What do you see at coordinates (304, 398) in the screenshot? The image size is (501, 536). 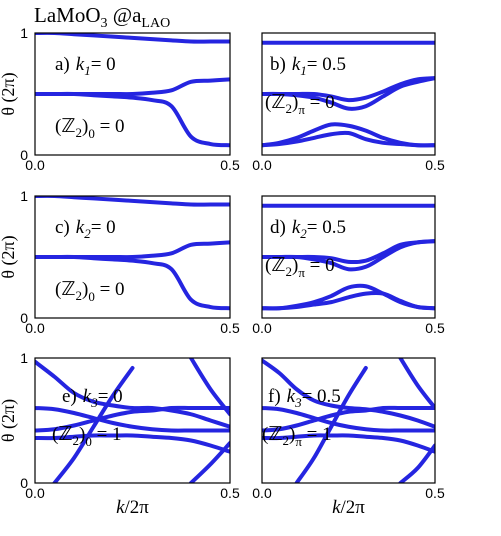 I see `panel-label: f) k3= 0.5` at bounding box center [304, 398].